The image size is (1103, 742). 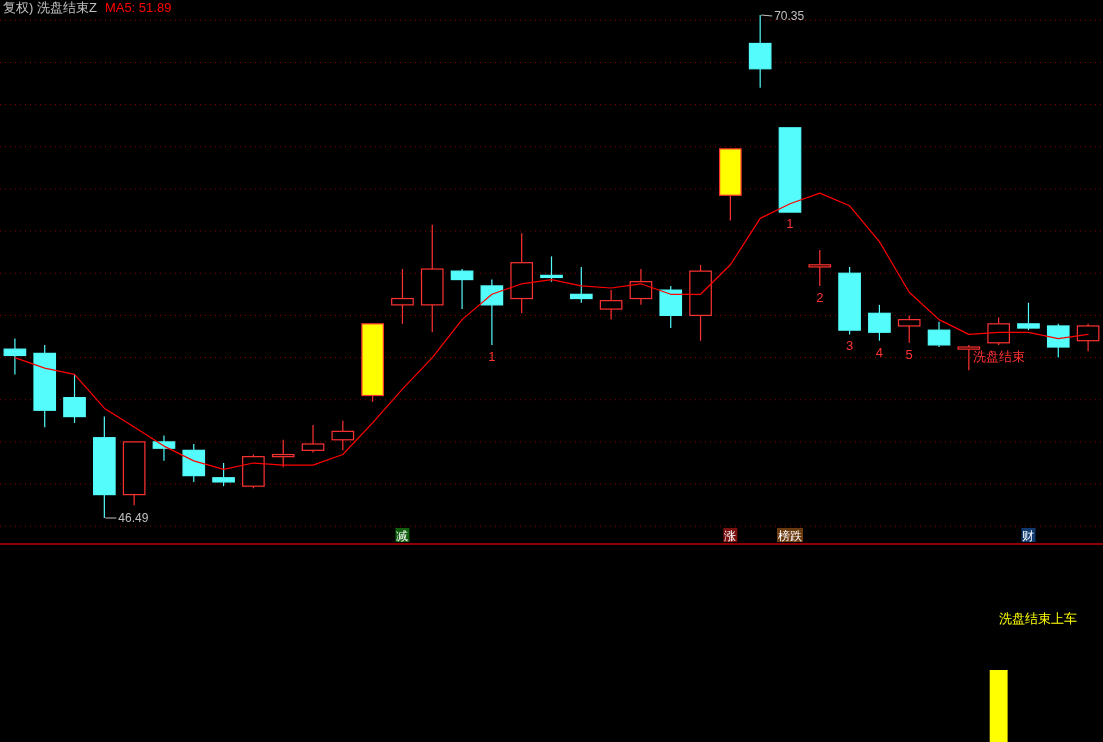 I want to click on text: MA5: 51.89, so click(x=138, y=7).